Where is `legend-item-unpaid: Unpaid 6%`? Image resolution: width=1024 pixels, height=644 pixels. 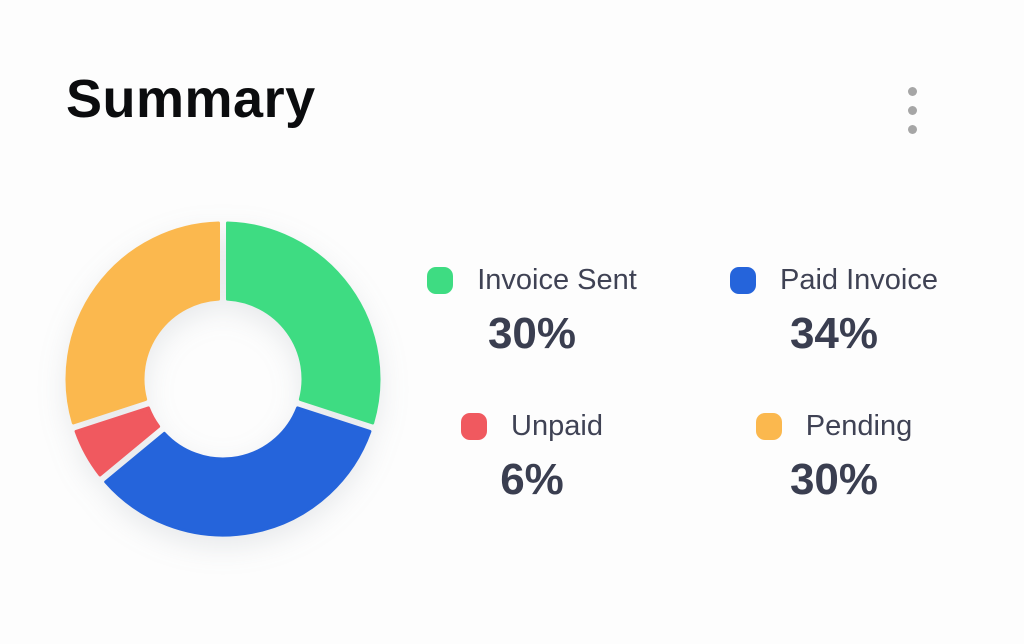
legend-item-unpaid: Unpaid 6% is located at coordinates (532, 456).